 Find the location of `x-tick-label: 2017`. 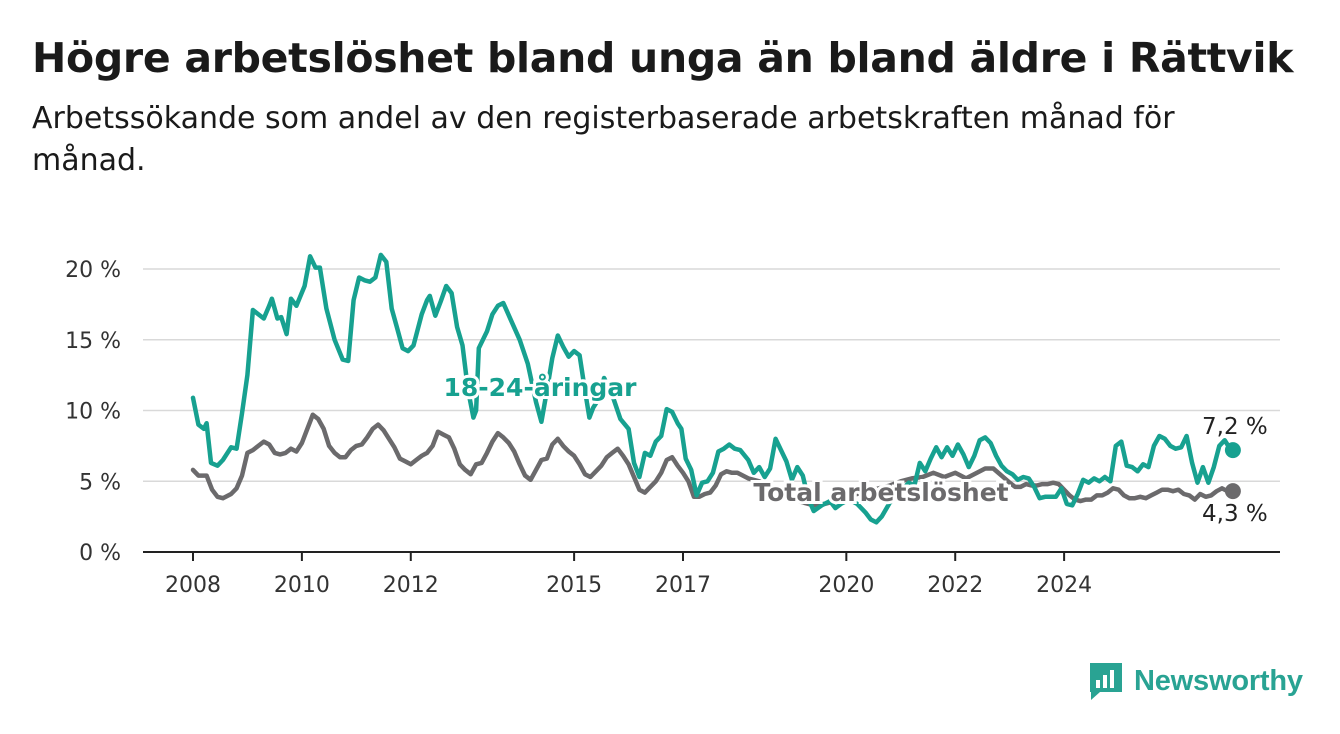

x-tick-label: 2017 is located at coordinates (683, 585).